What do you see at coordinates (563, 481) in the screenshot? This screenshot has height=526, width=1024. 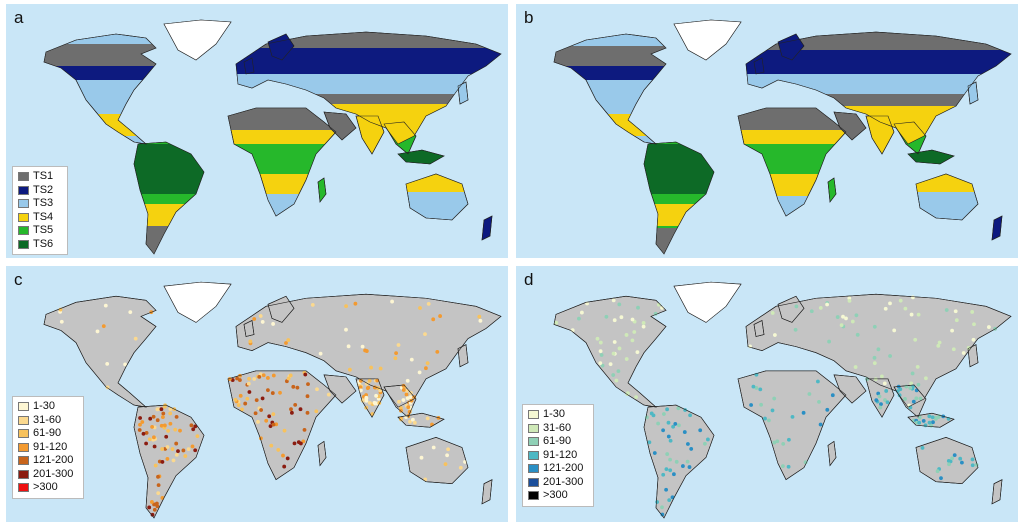 I see `legend-label: 201-300` at bounding box center [563, 481].